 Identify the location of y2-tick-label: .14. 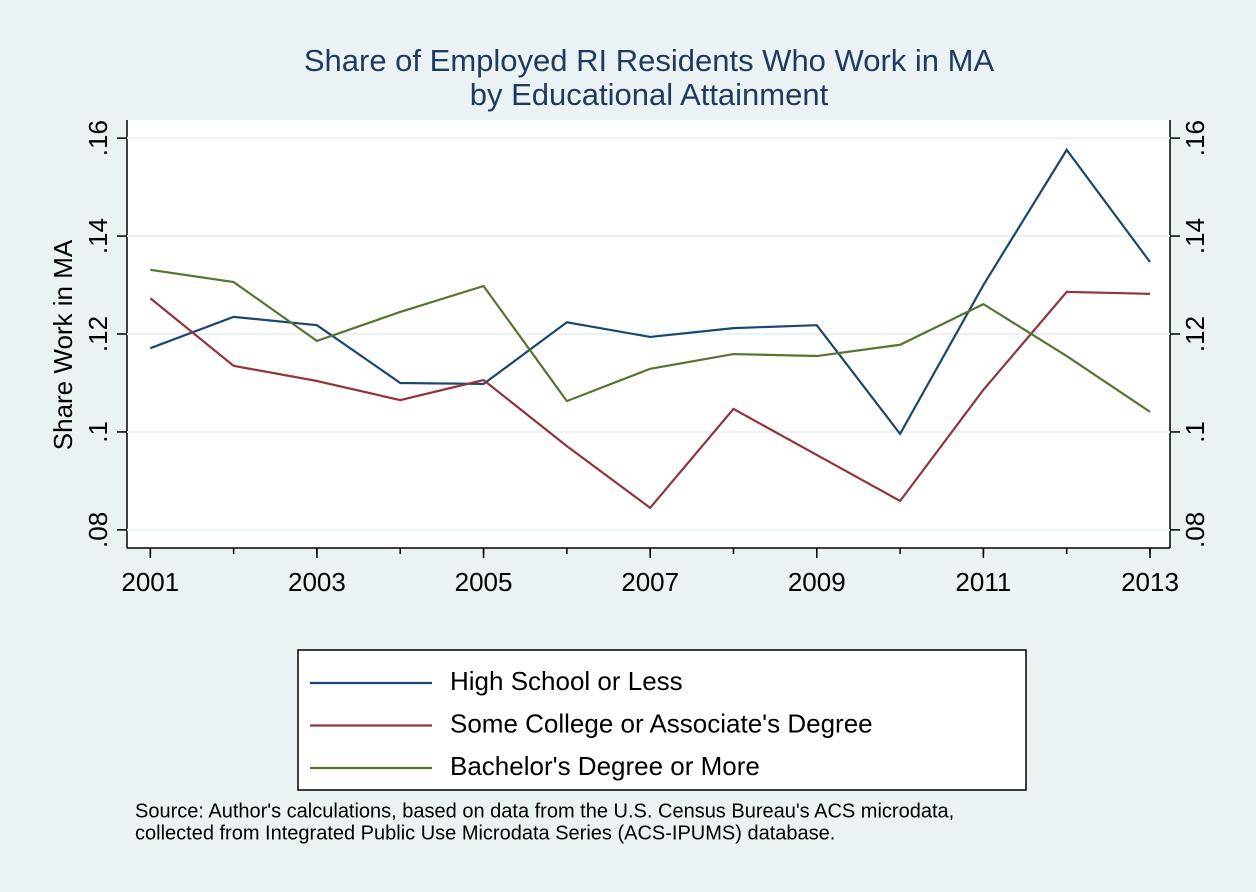
(1195, 236).